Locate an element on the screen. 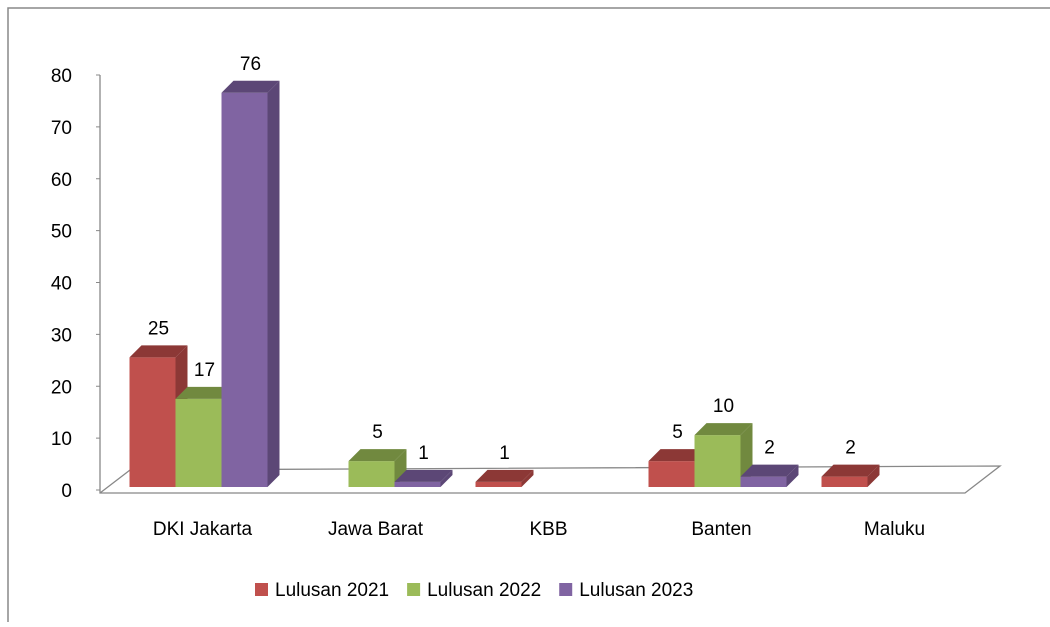 The width and height of the screenshot is (1050, 627). x-tick-label: Maluku is located at coordinates (894, 529).